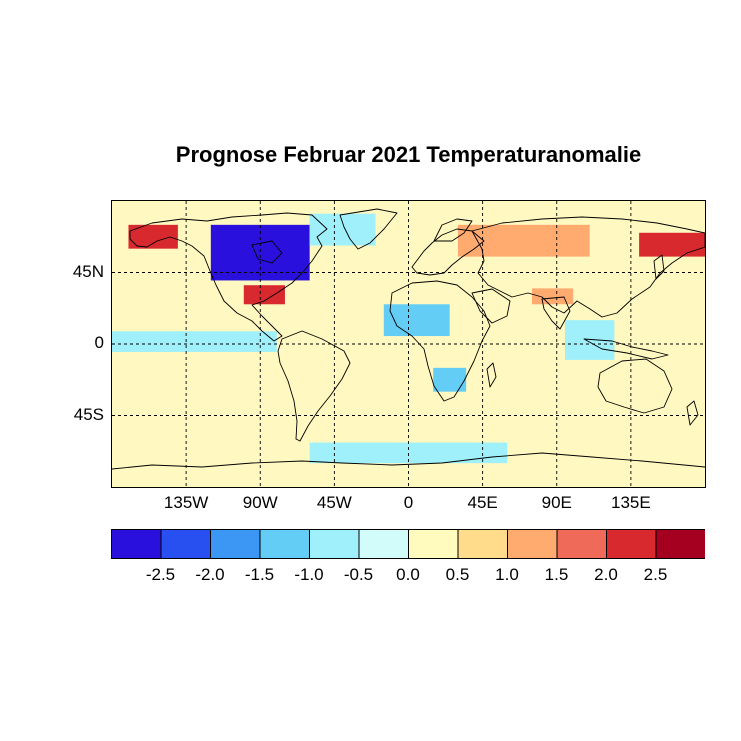 Image resolution: width=741 pixels, height=741 pixels. Describe the element at coordinates (457, 574) in the screenshot. I see `colorbar-label: 0.5` at that location.